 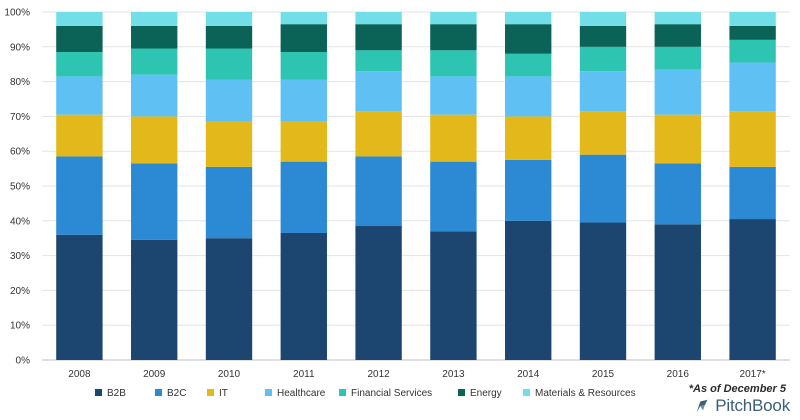 I want to click on y-tick-label: 60%, so click(x=20, y=152).